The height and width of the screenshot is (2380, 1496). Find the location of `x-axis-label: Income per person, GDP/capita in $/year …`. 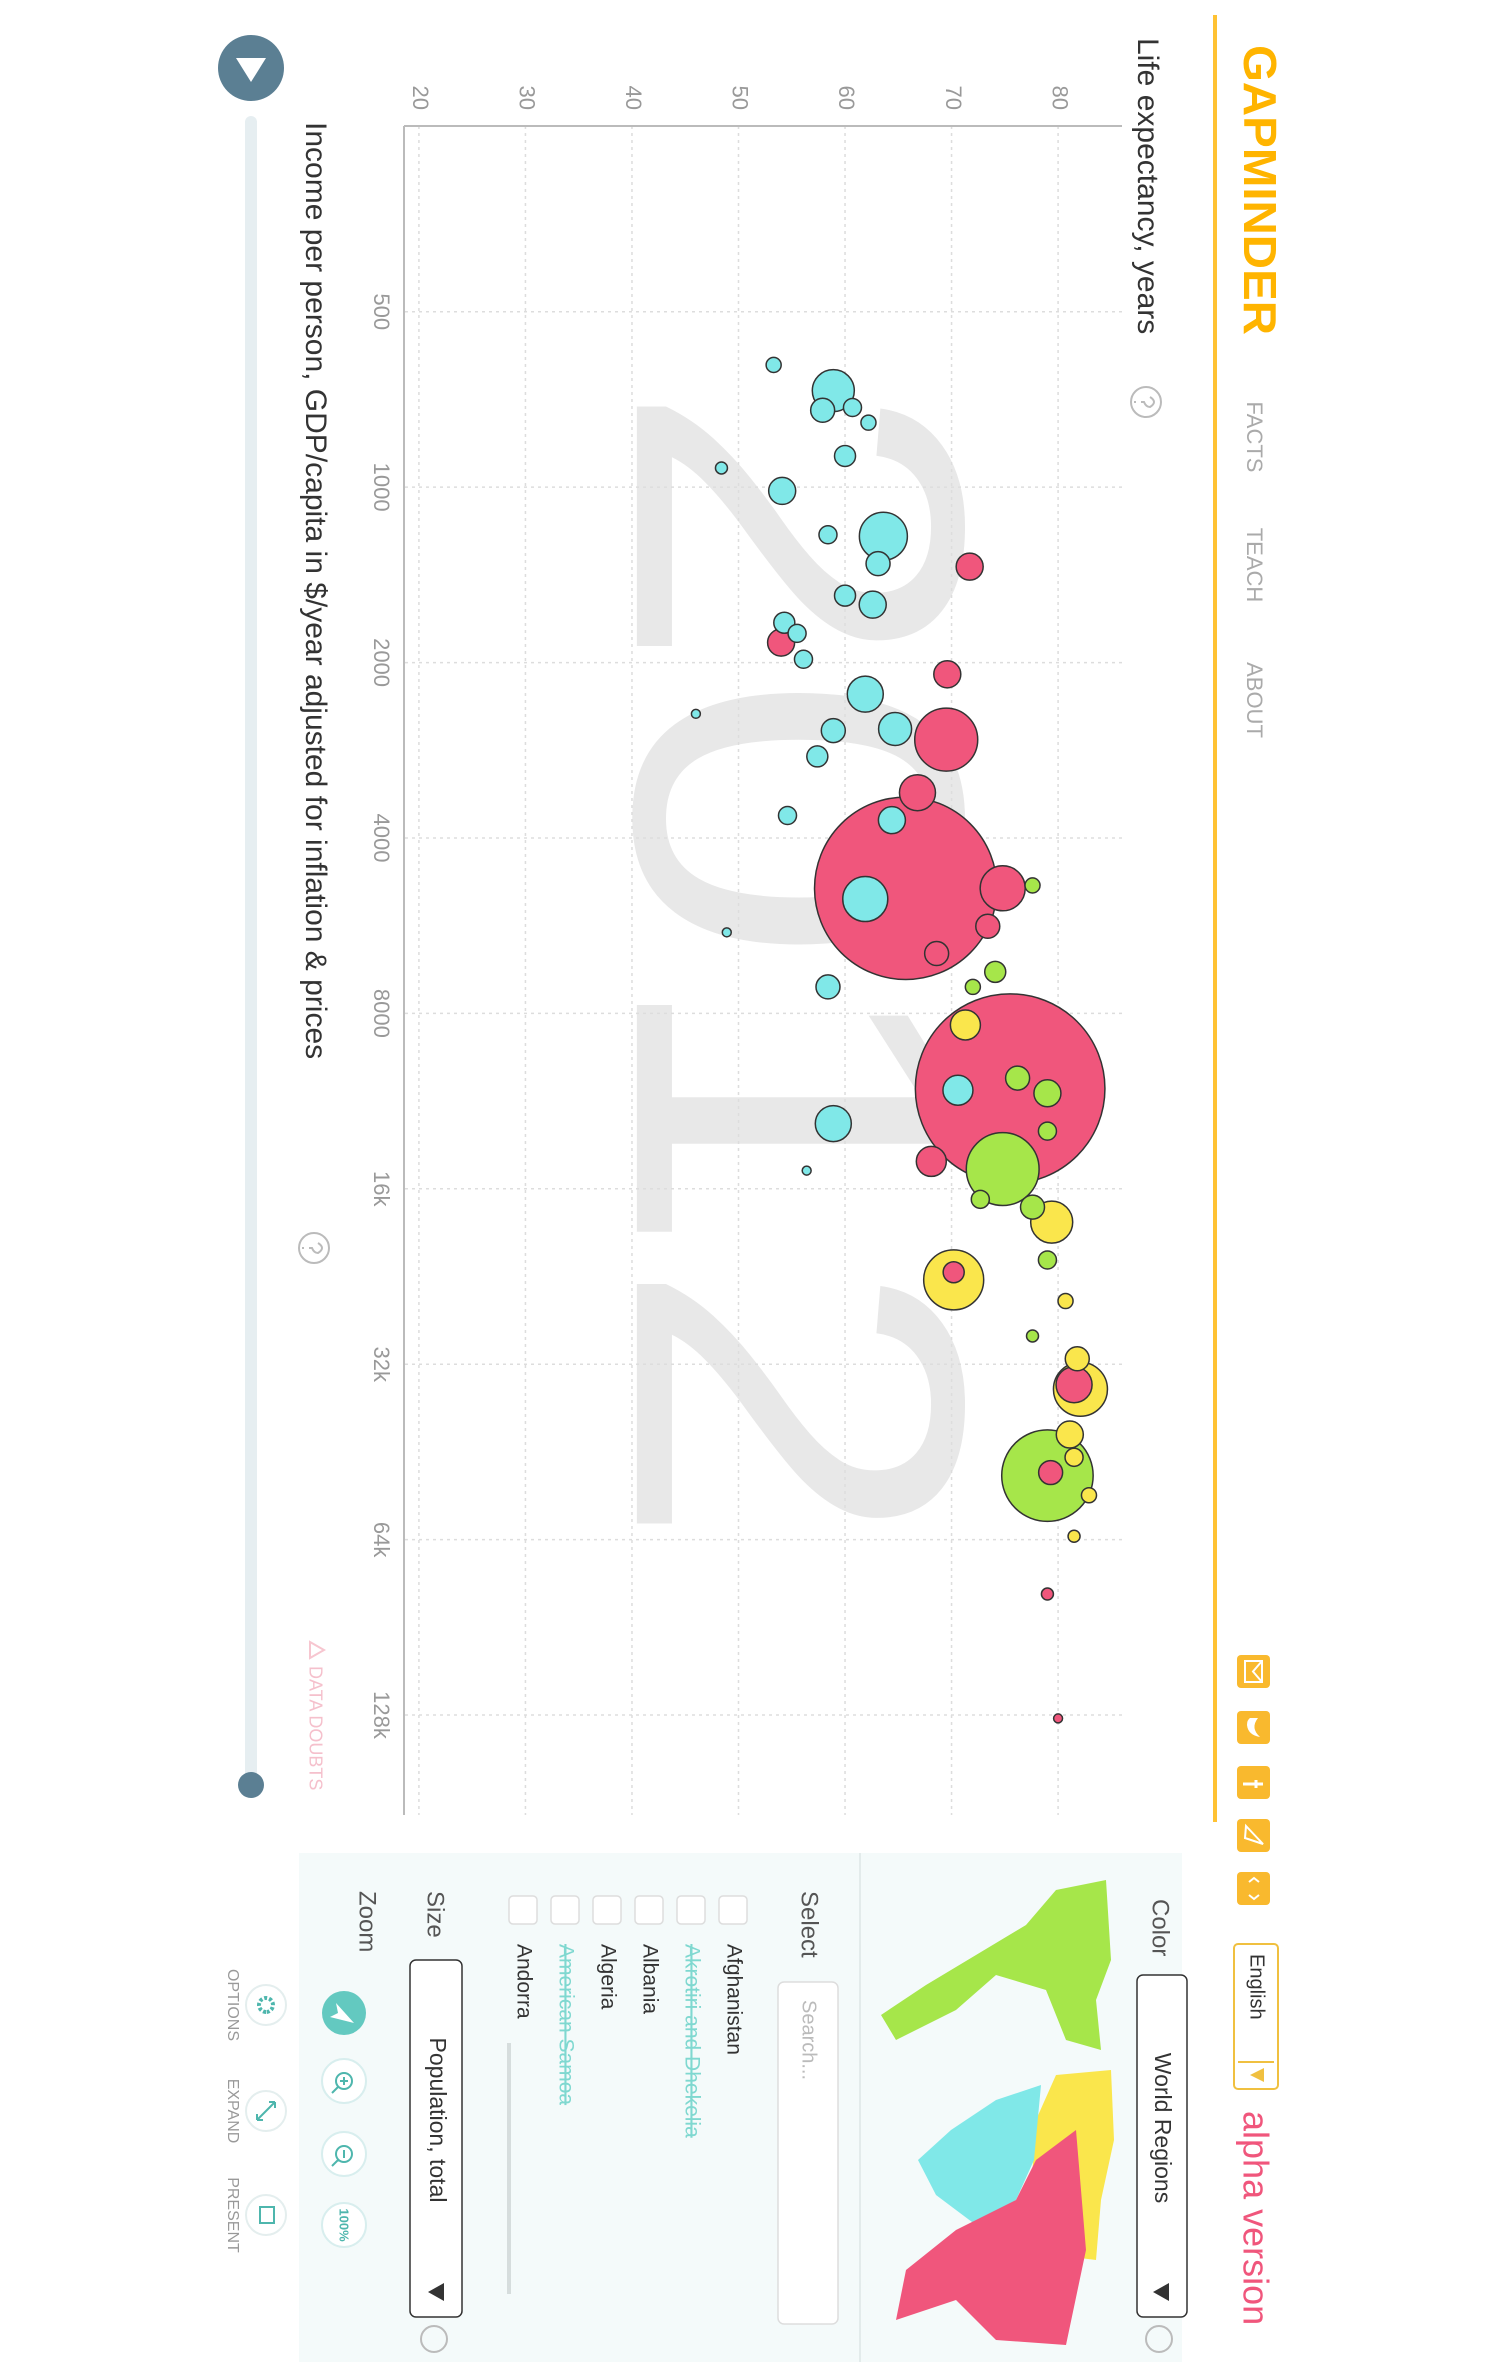

x-axis-label: Income per person, GDP/capita in $/year … is located at coordinates (315, 590).